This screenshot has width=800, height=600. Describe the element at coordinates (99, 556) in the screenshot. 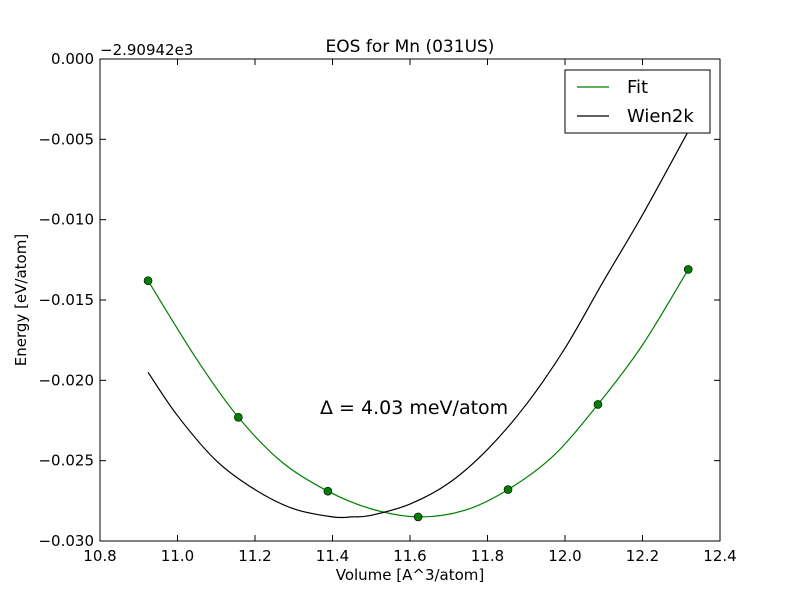

I see `x-tick-label: 10.8` at that location.